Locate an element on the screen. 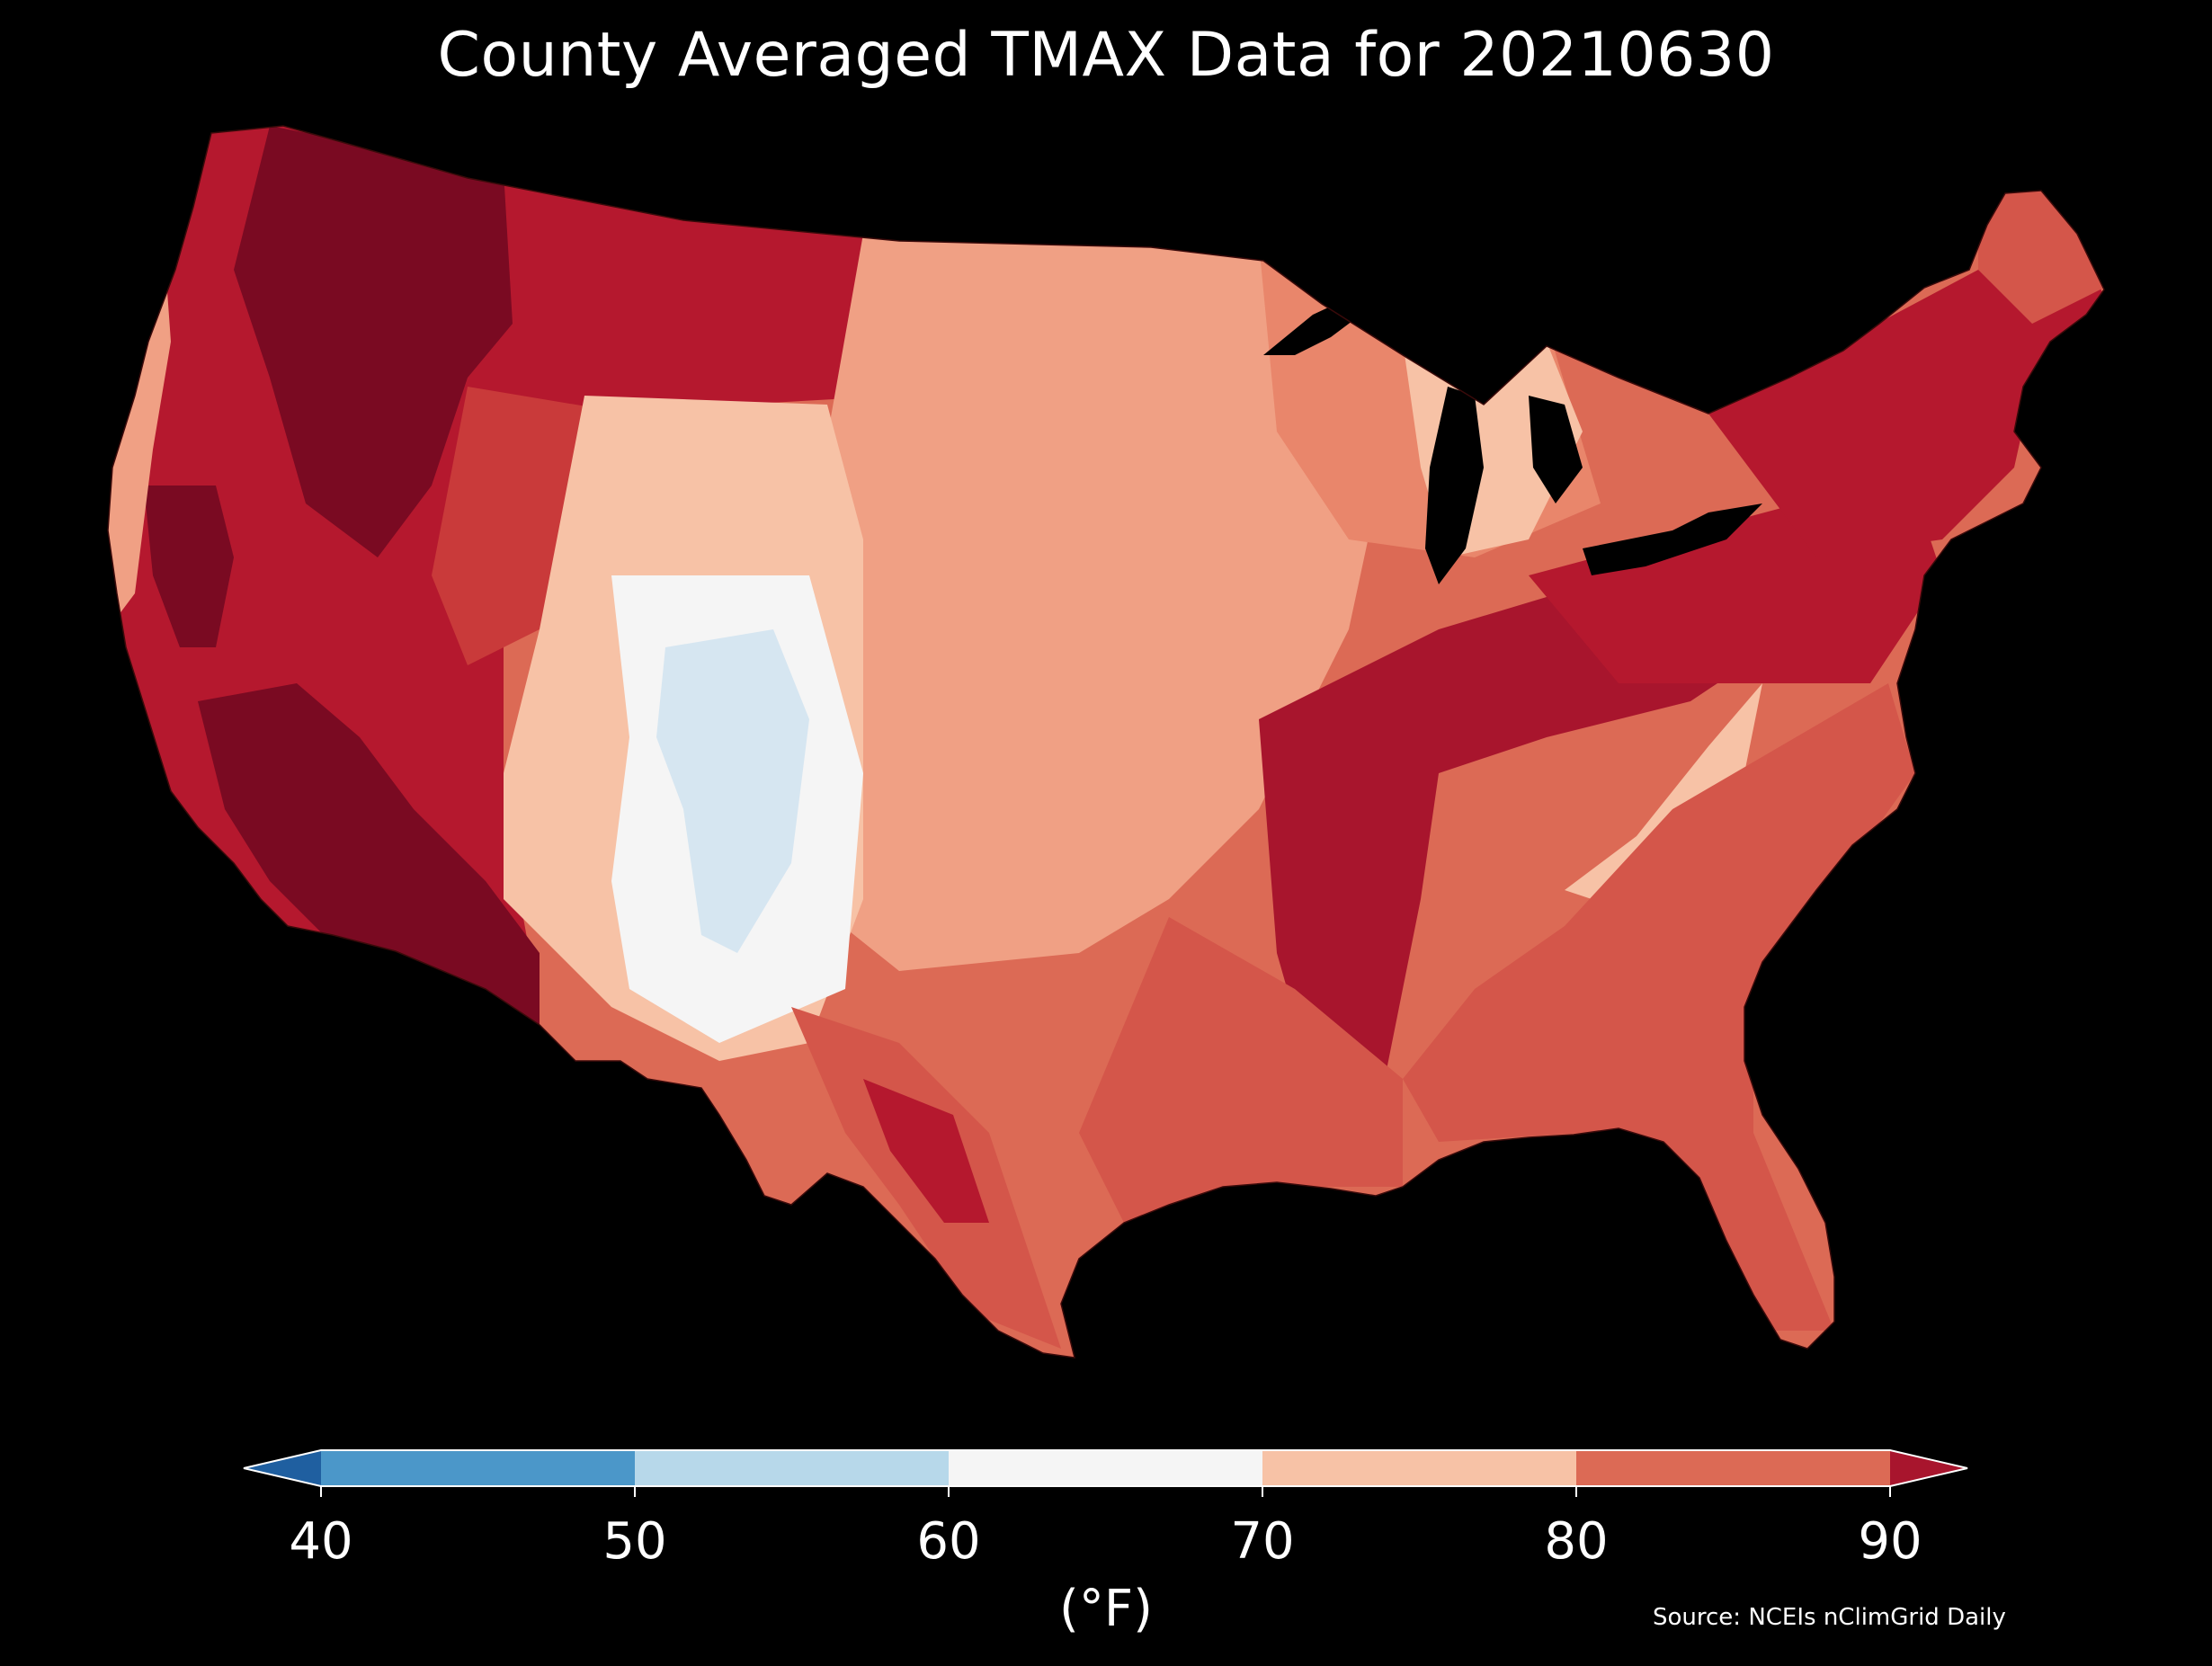 The width and height of the screenshot is (2212, 1666). region-northeast-hot is located at coordinates (1906, 396).